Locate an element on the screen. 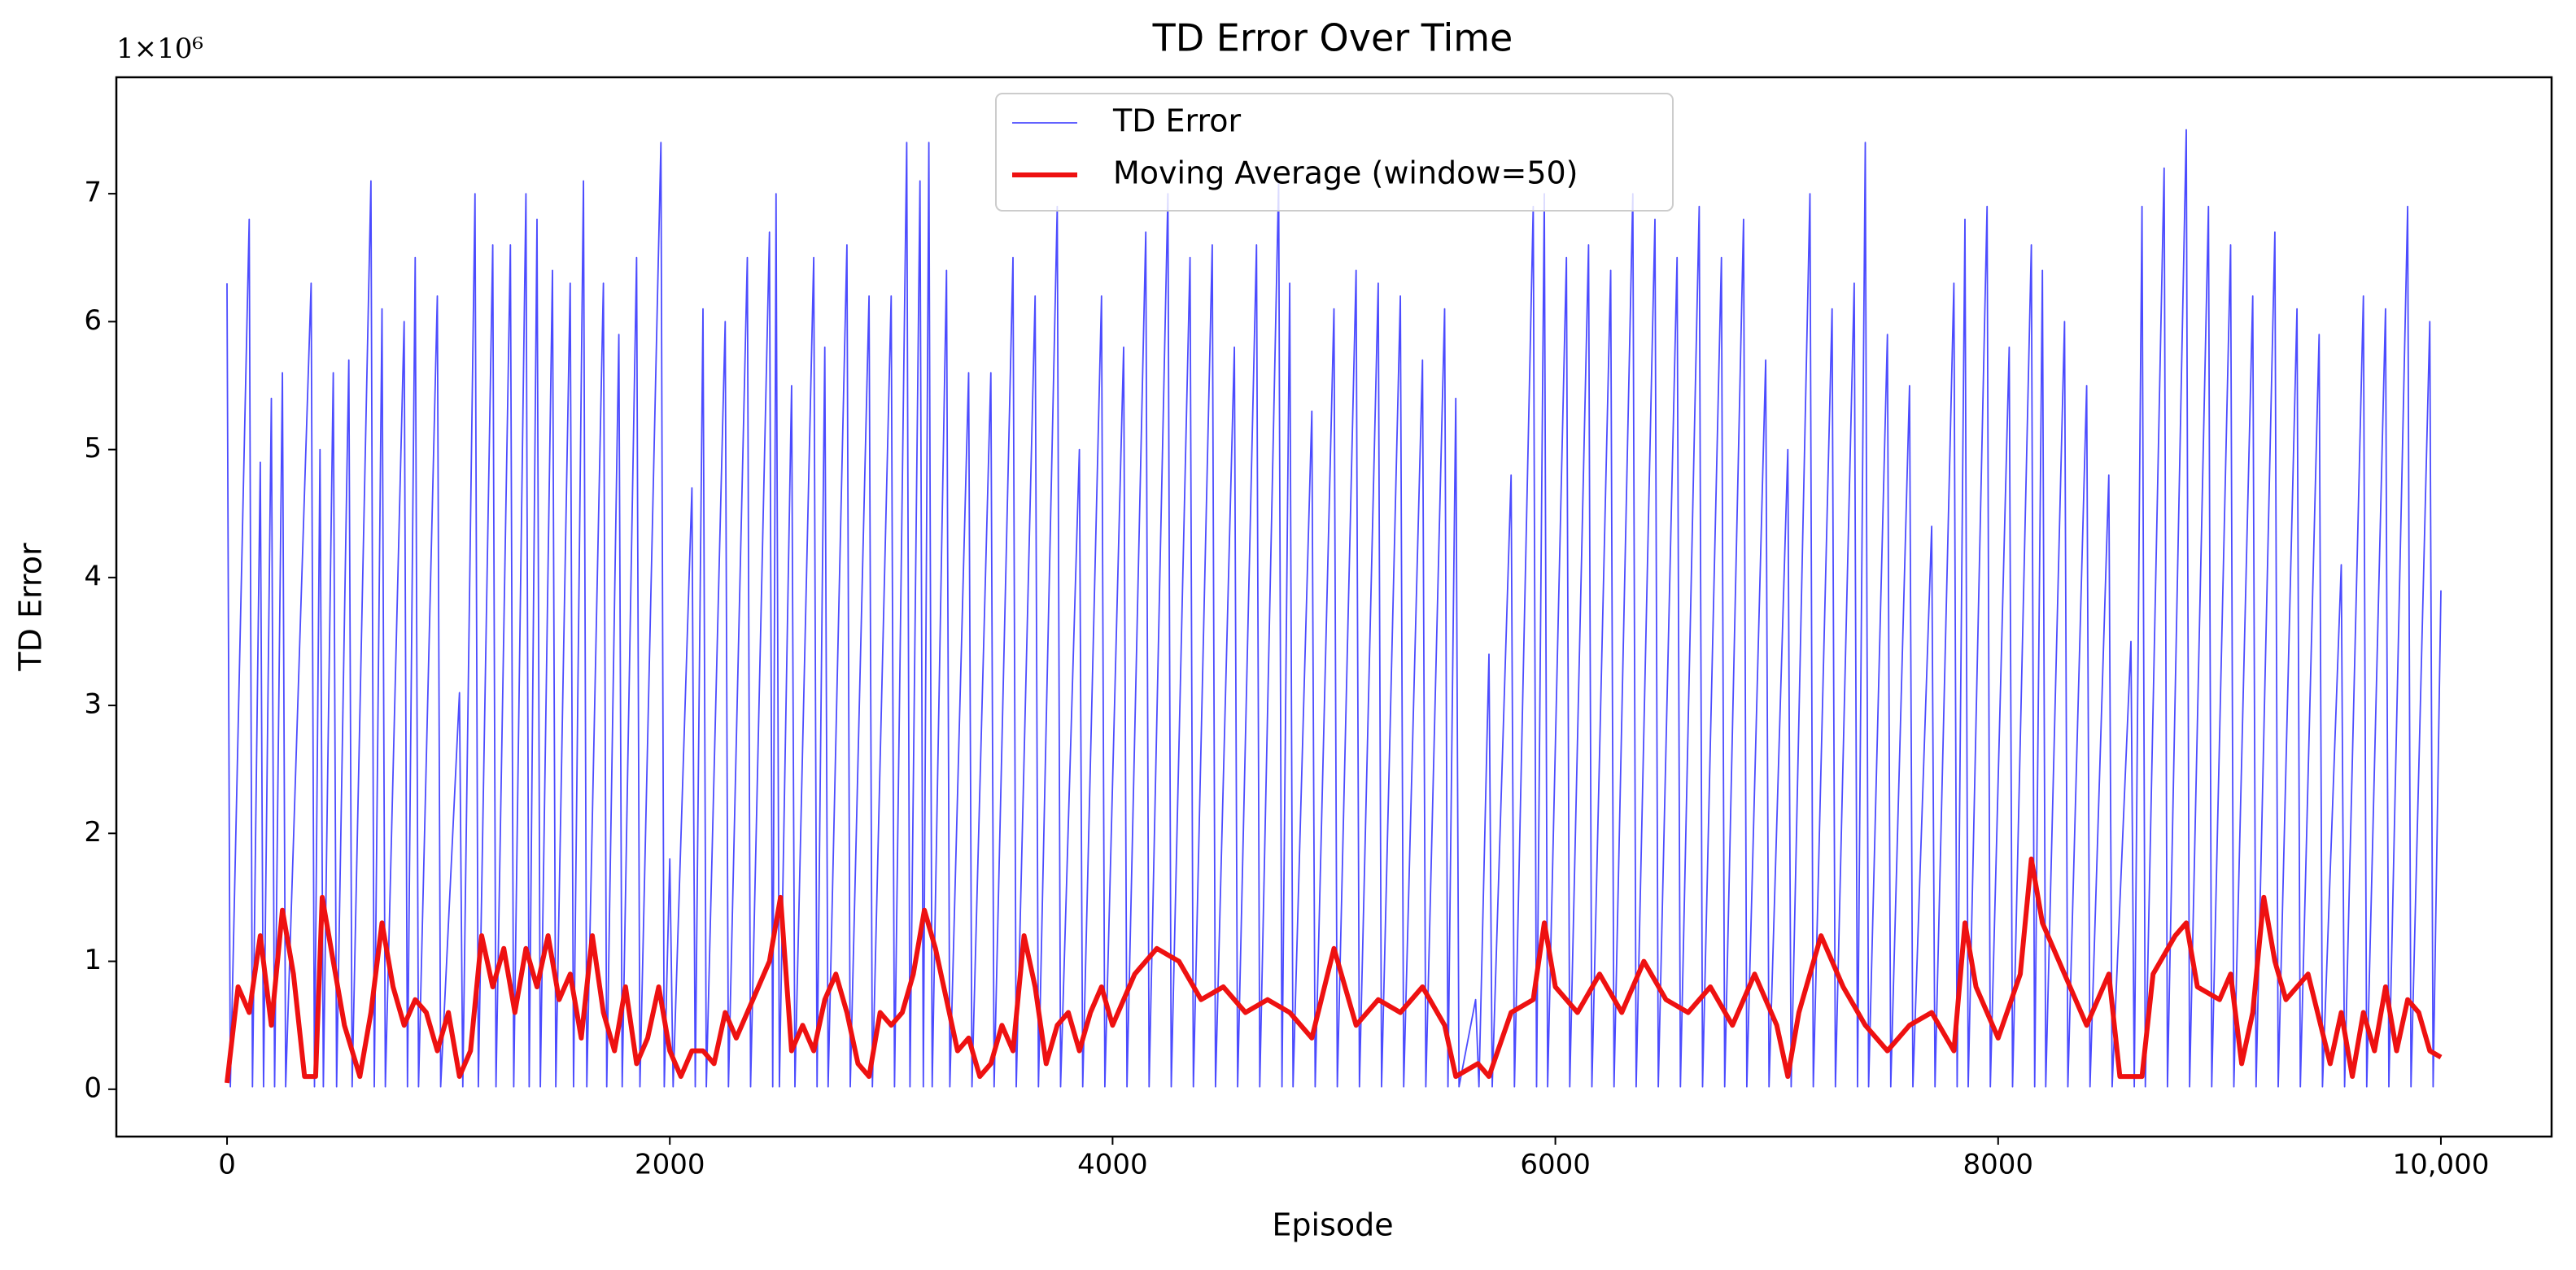  y-tick-label: 6 is located at coordinates (93, 320).